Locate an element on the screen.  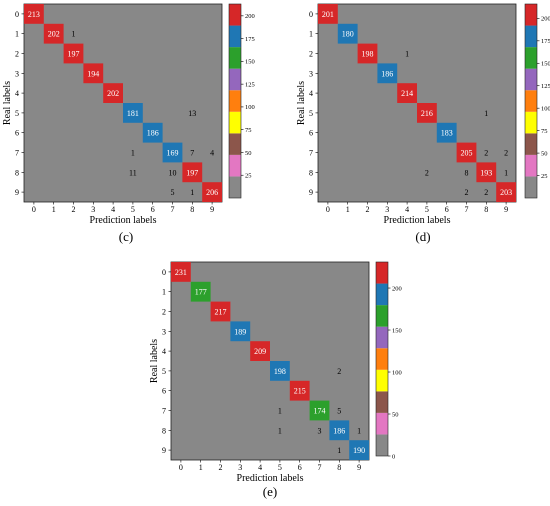
cell-value-label: 216 is located at coordinates (427, 113).